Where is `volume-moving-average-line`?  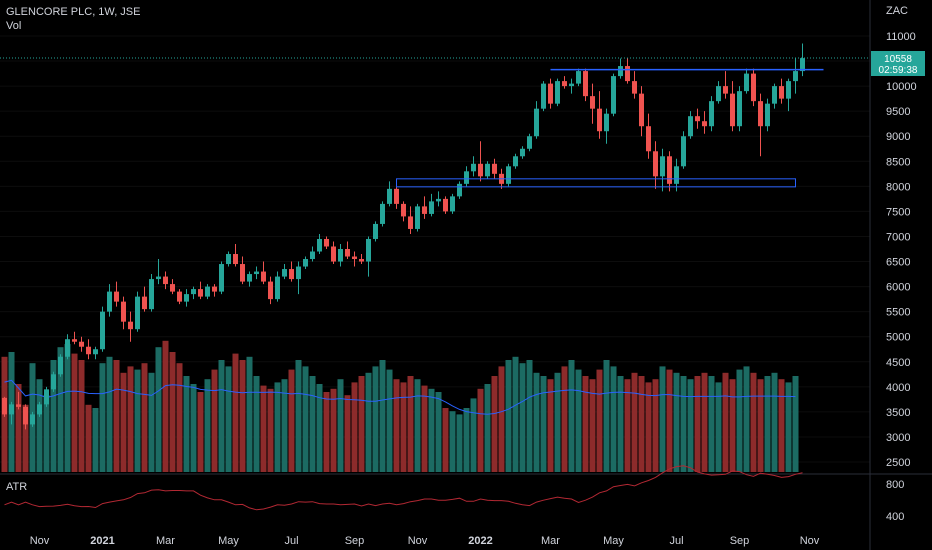
volume-moving-average-line is located at coordinates (400, 397).